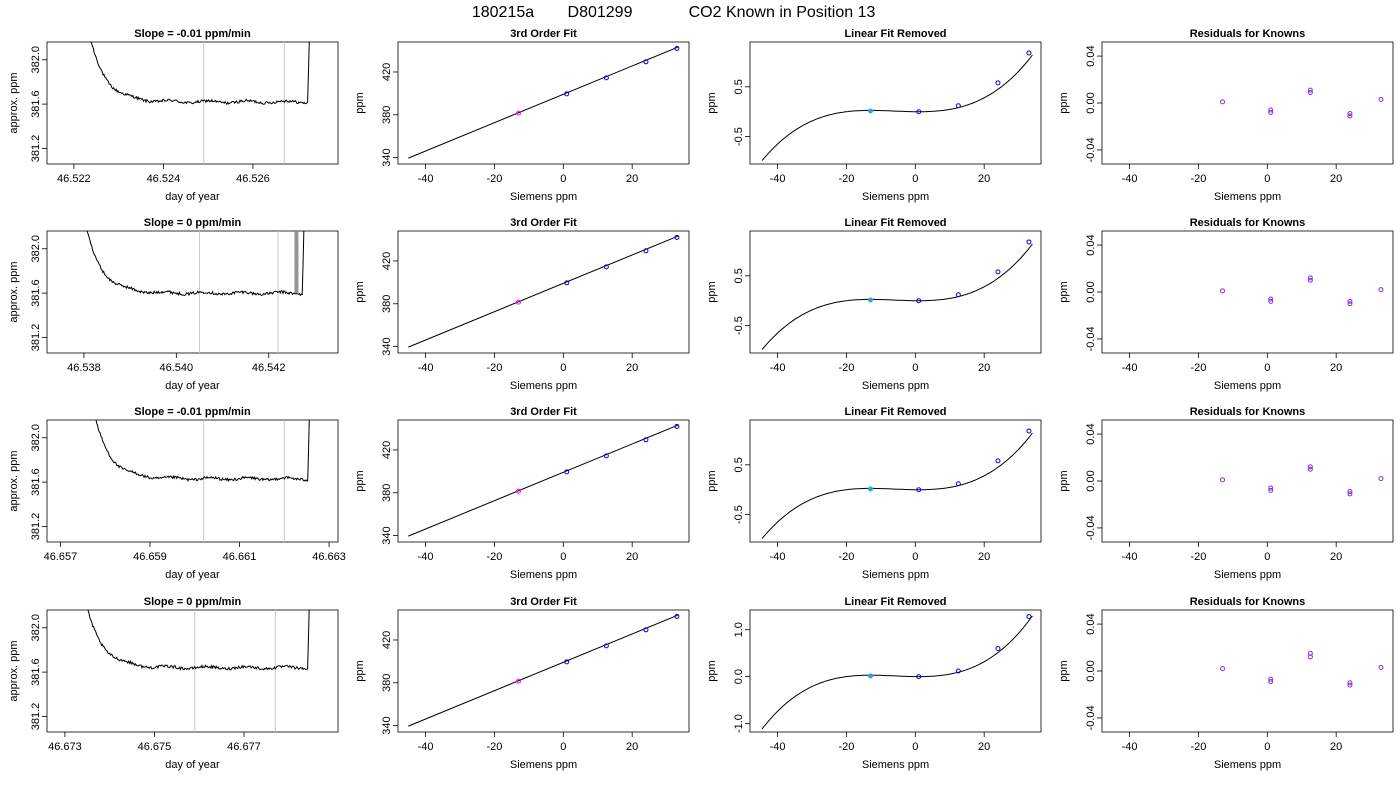 This screenshot has height=800, width=1400. I want to click on y-tick-label: 382.0, so click(36, 438).